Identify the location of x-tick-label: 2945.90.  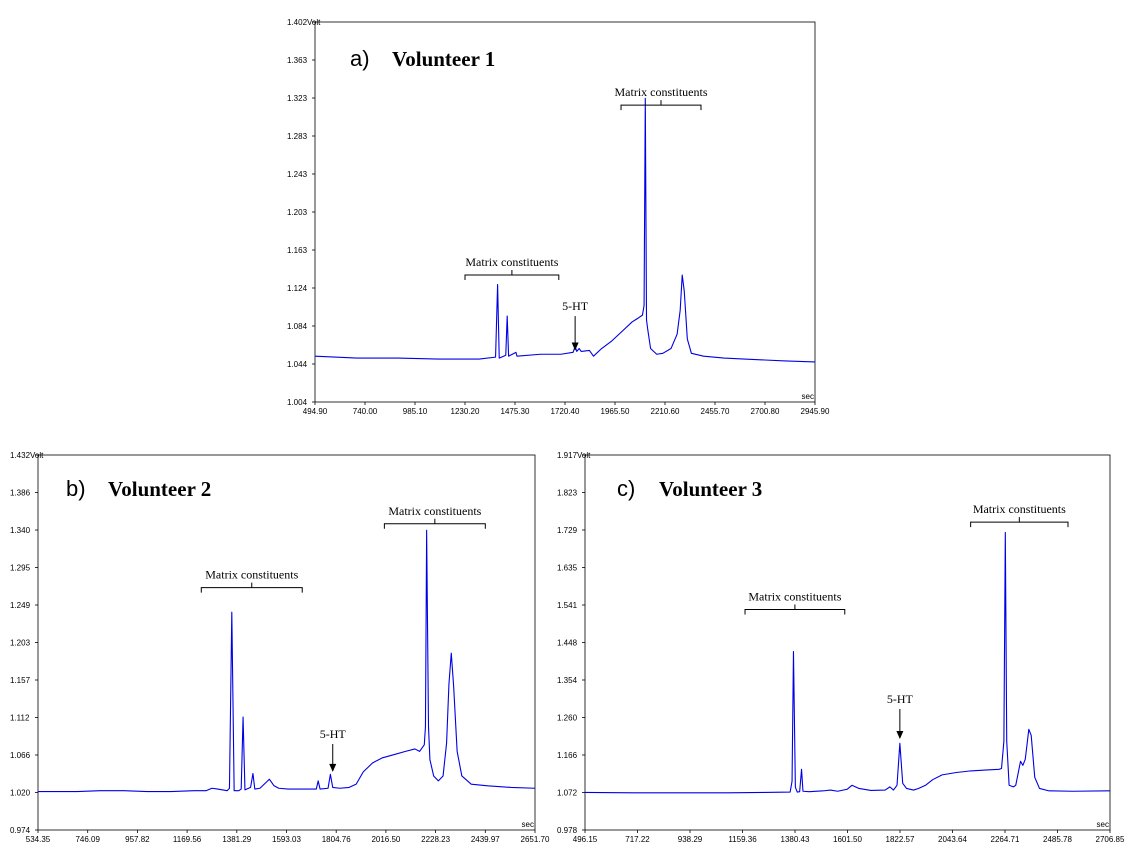
(815, 411).